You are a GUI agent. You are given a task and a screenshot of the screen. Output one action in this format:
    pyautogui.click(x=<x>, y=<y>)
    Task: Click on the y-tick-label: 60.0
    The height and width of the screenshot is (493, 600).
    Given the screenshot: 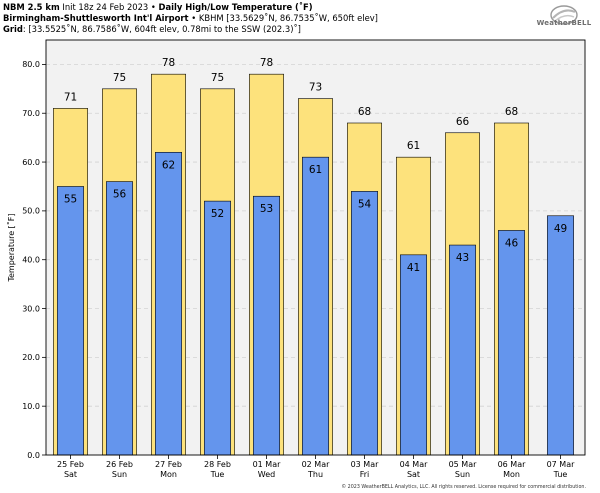 What is the action you would take?
    pyautogui.click(x=31, y=162)
    